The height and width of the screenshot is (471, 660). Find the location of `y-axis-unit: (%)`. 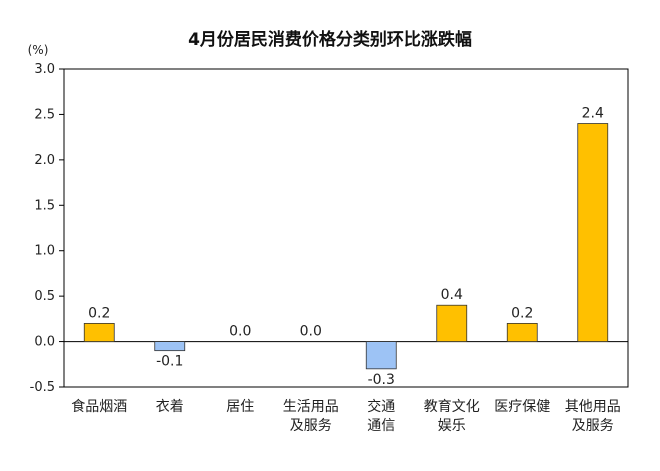

y-axis-unit: (%) is located at coordinates (38, 50).